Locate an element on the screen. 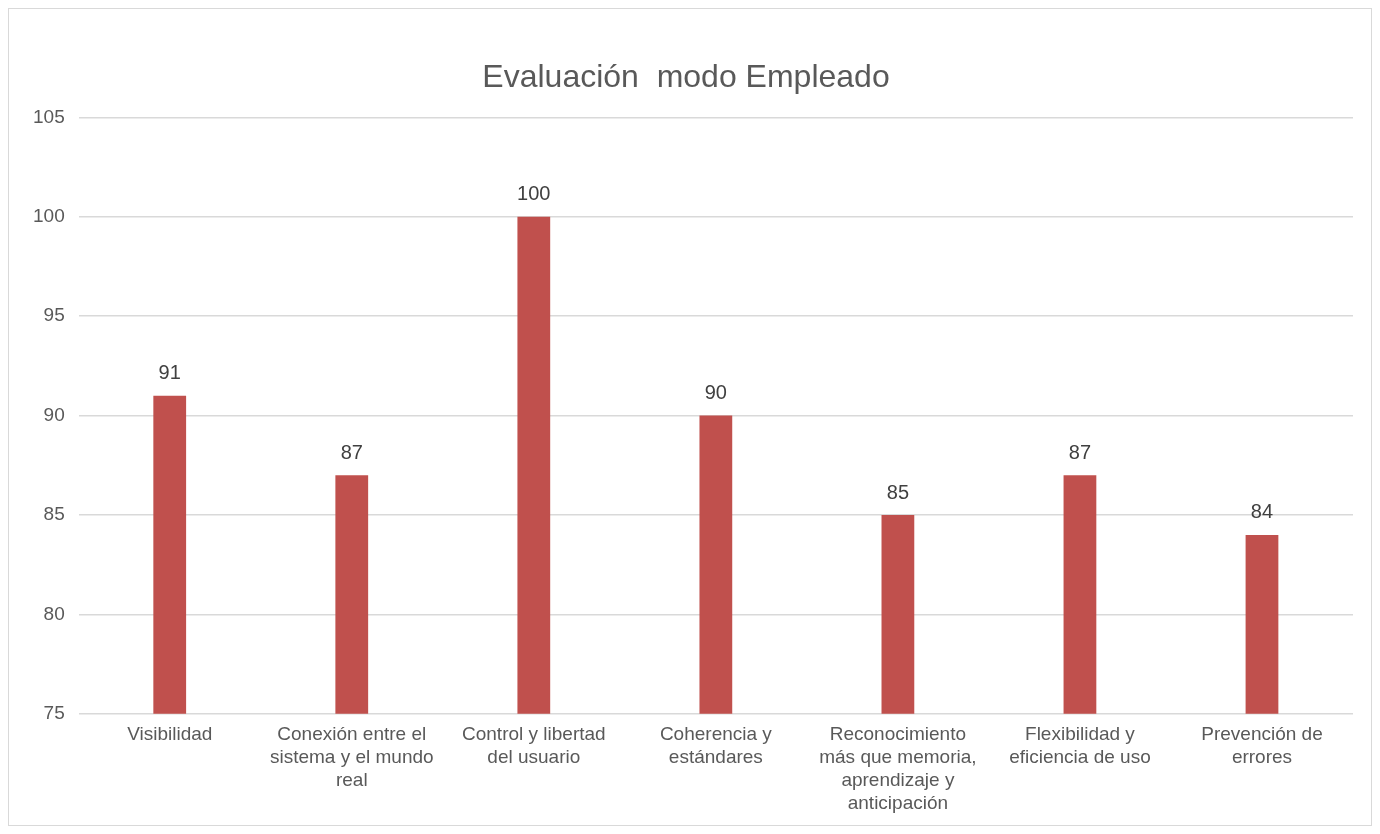  data-label: 91 is located at coordinates (169, 372).